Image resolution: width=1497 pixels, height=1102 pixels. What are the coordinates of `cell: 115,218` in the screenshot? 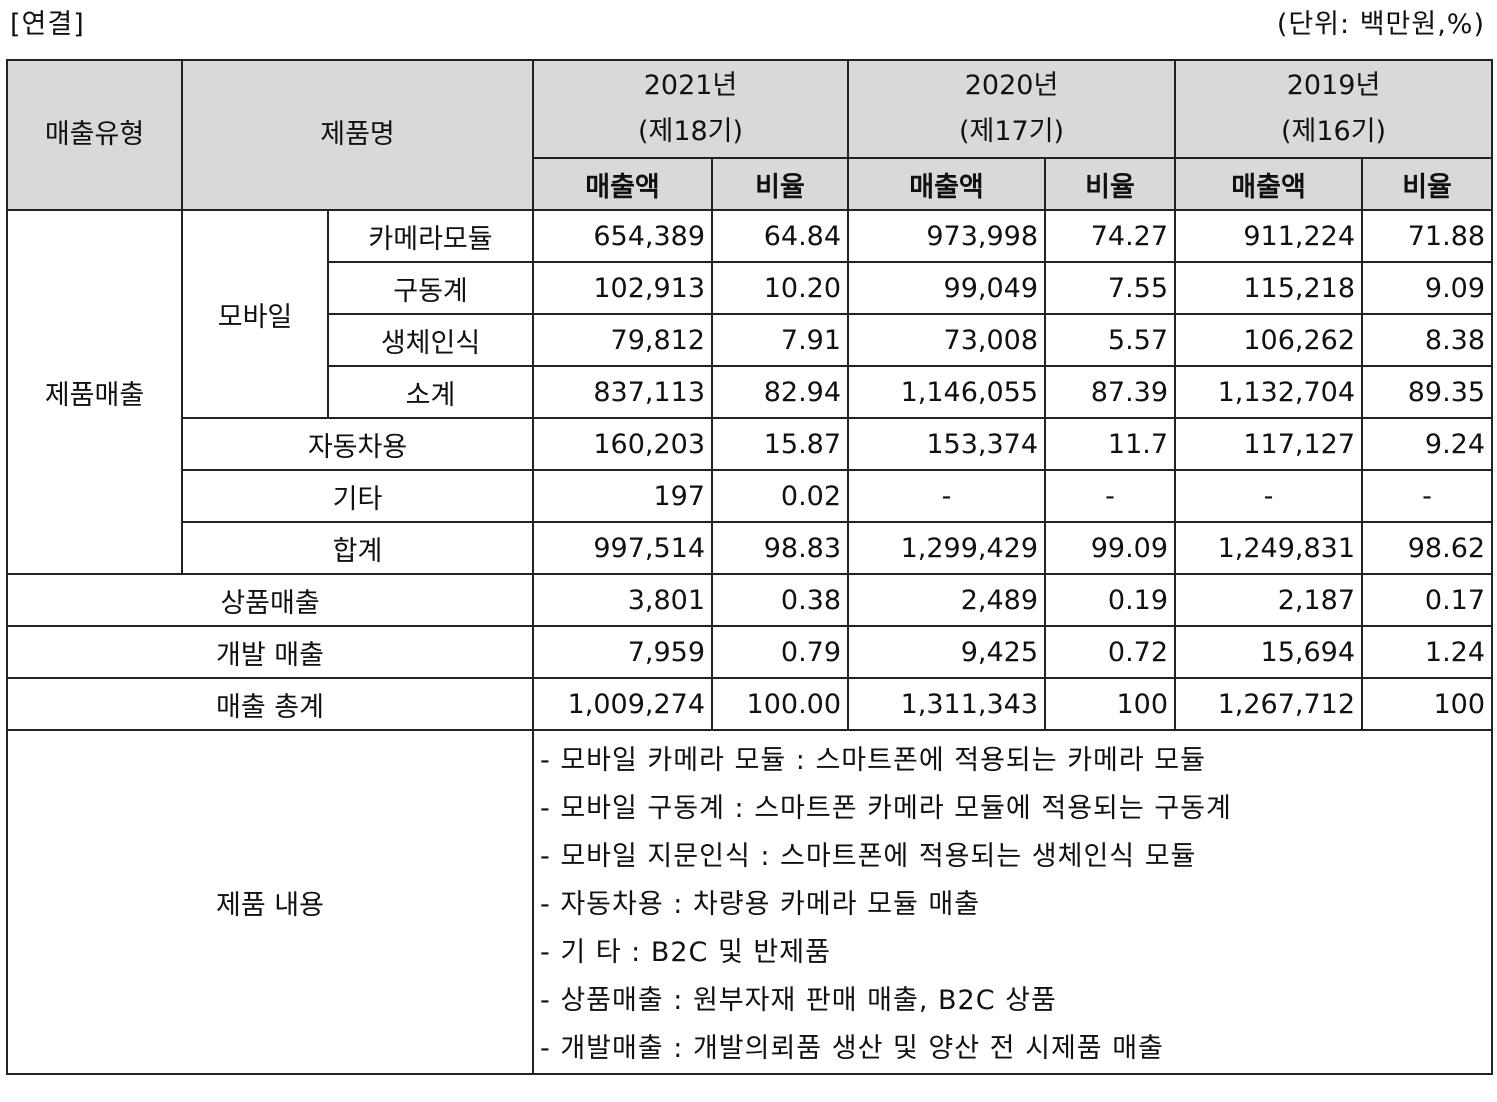 It's located at (1269, 288).